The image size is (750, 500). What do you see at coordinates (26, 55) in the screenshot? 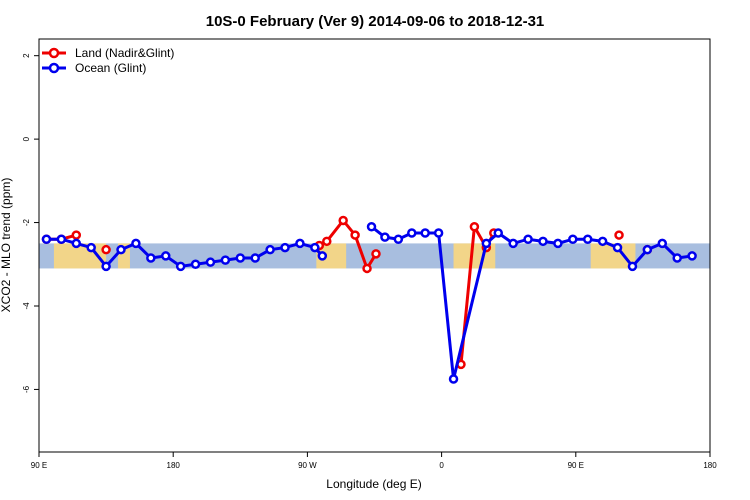
I see `y-tick-label-0: 2` at bounding box center [26, 55].